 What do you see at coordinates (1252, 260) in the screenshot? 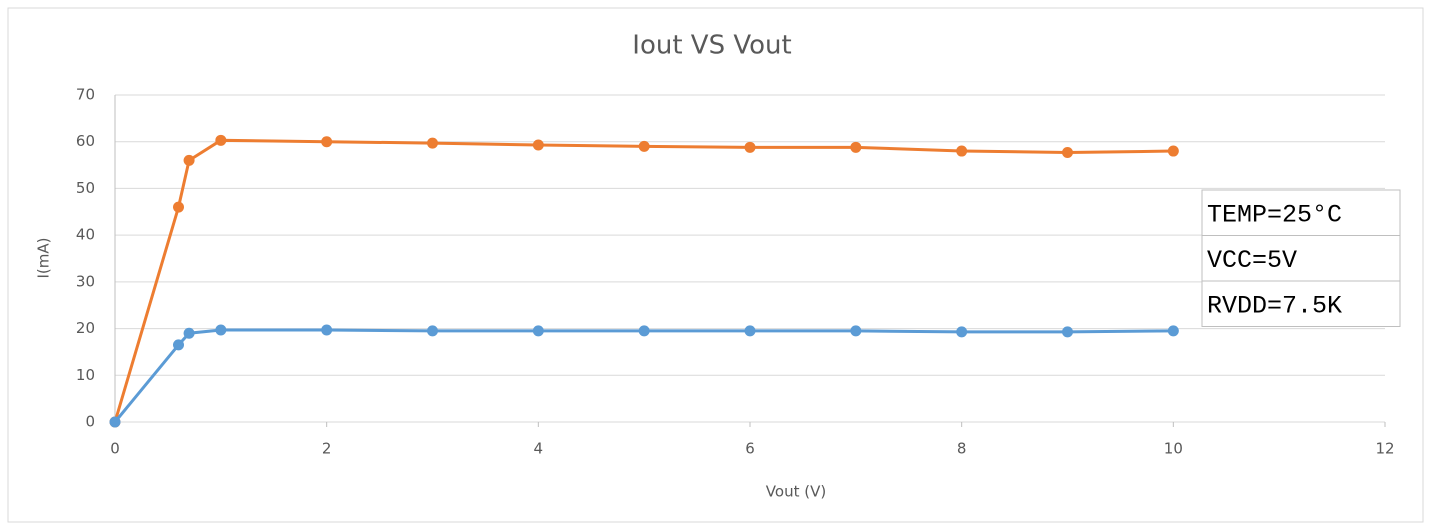
I see `annotation: VCC=5V` at bounding box center [1252, 260].